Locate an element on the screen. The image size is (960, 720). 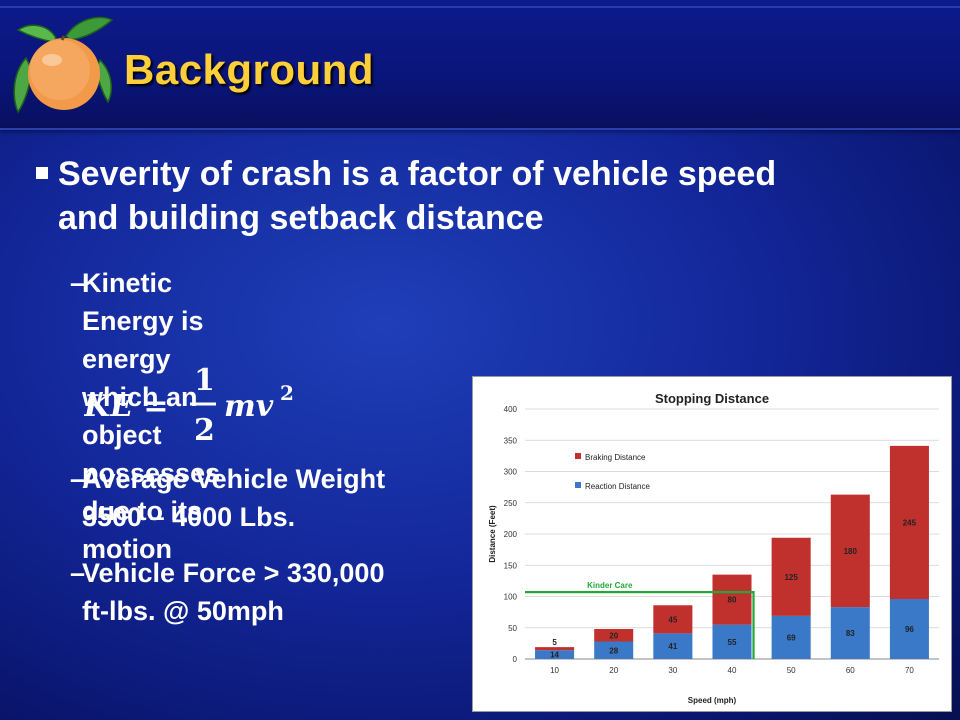
x-tick-label: 70 is located at coordinates (909, 670).